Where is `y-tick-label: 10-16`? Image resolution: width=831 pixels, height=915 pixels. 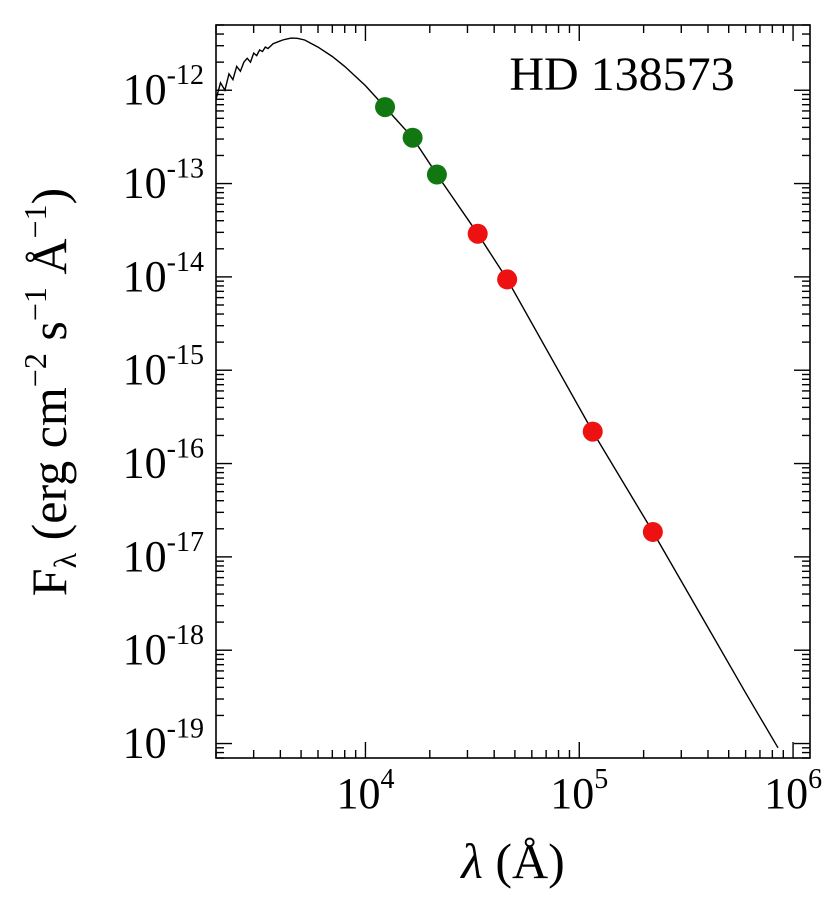
y-tick-label: 10-16 is located at coordinates (163, 461).